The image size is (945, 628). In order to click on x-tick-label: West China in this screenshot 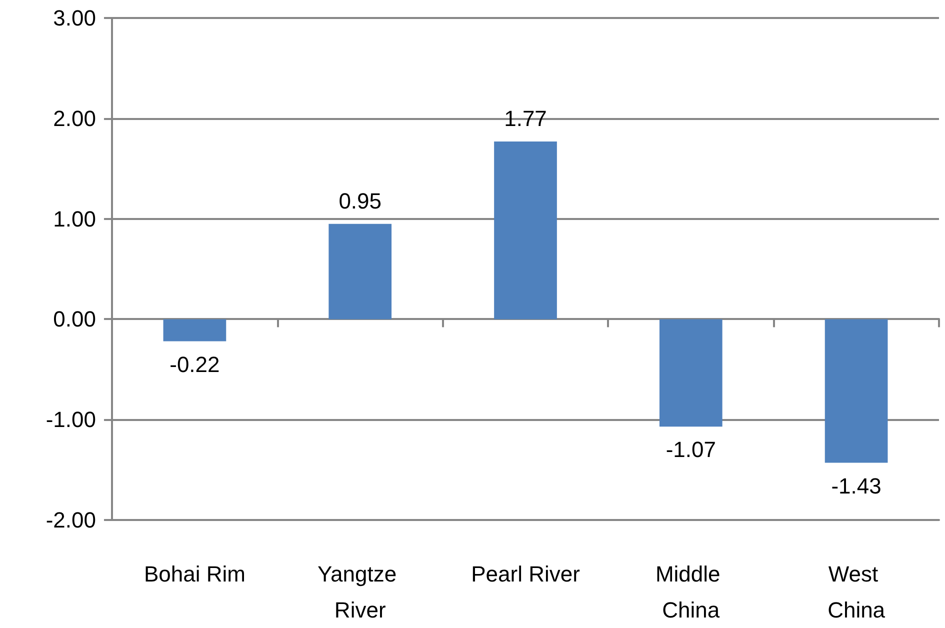, I will do `click(857, 592)`.